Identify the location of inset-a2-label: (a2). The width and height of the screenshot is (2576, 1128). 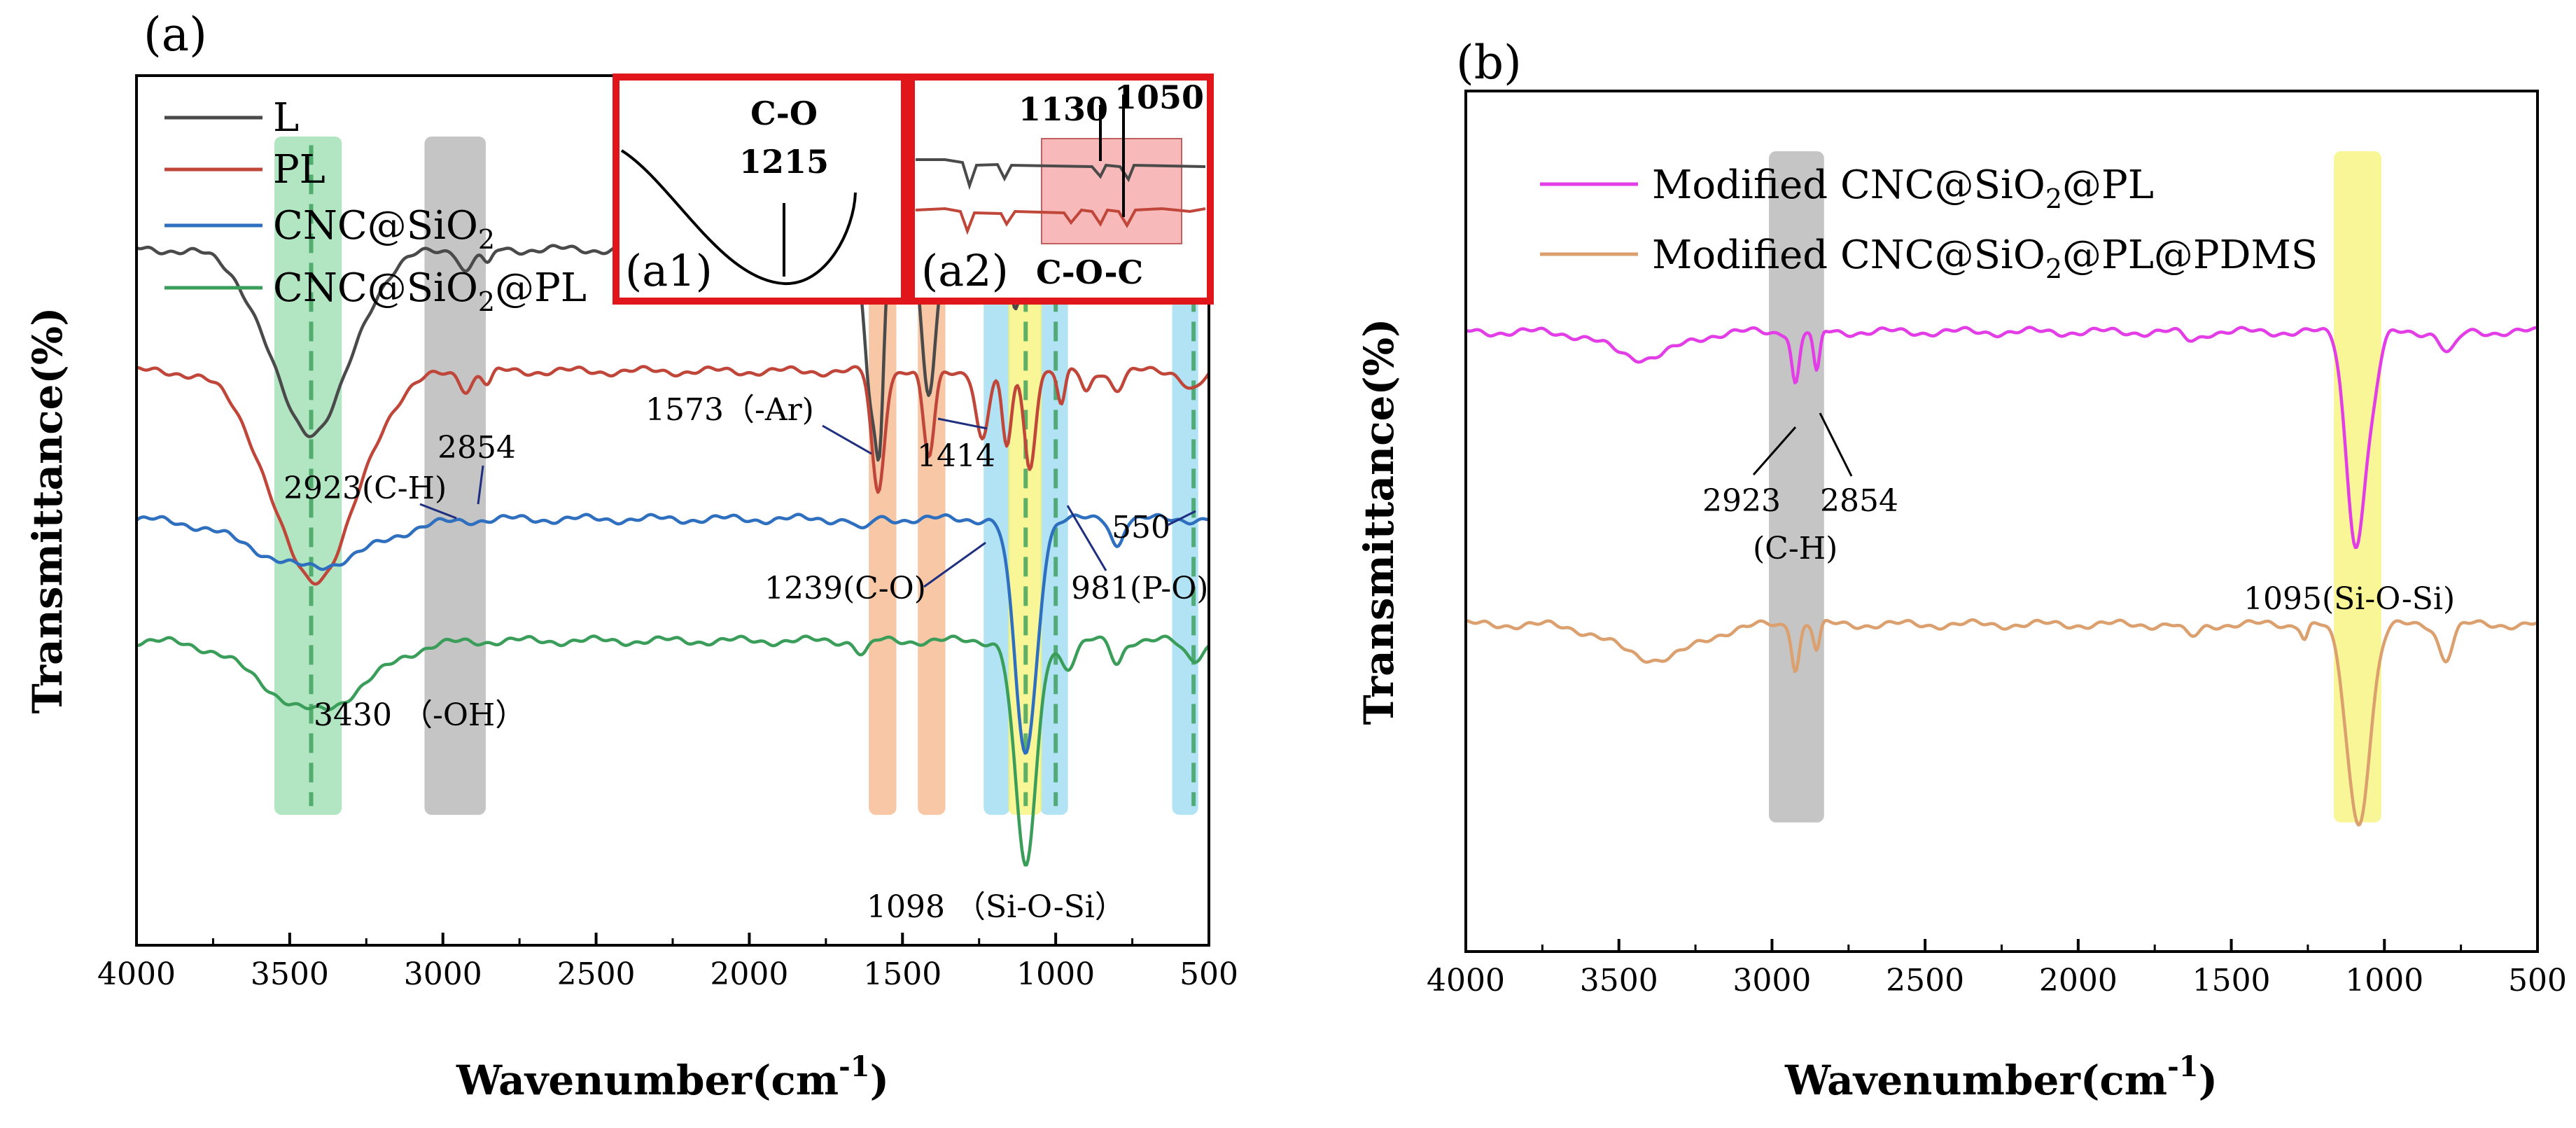
(965, 270).